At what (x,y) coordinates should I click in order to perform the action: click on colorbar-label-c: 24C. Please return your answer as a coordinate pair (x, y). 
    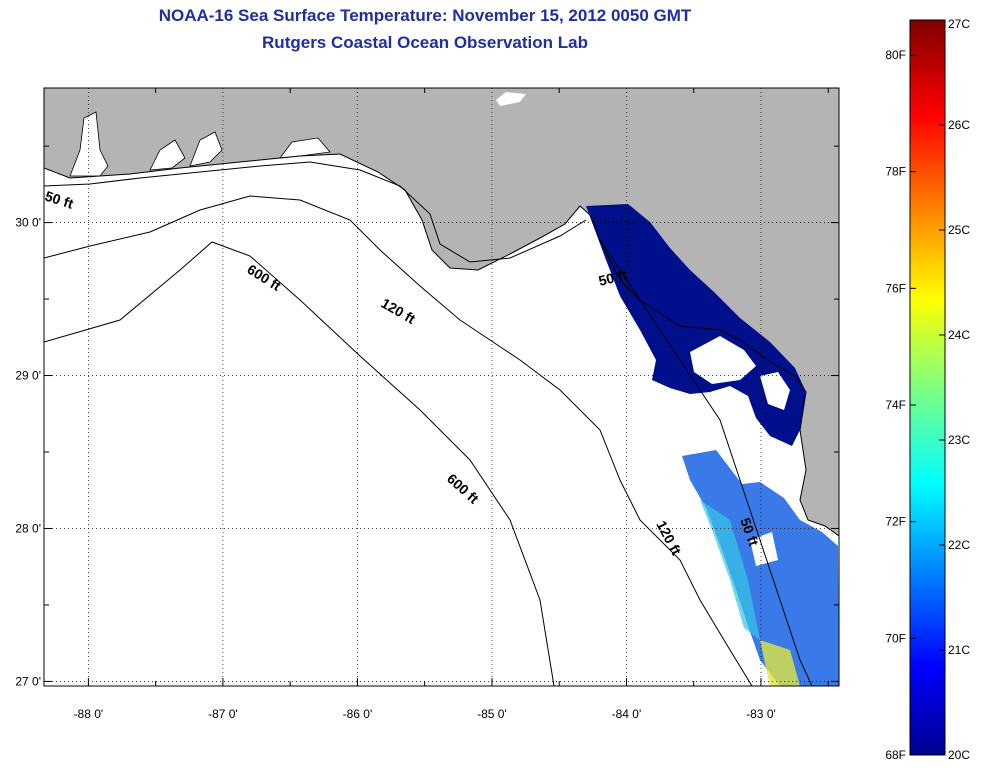
    Looking at the image, I should click on (959, 335).